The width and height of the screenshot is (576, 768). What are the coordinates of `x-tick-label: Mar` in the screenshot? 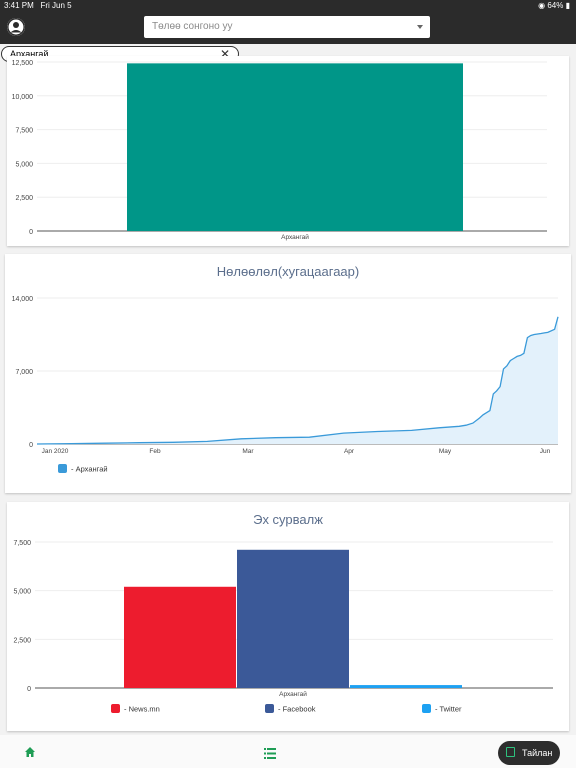 It's located at (248, 451).